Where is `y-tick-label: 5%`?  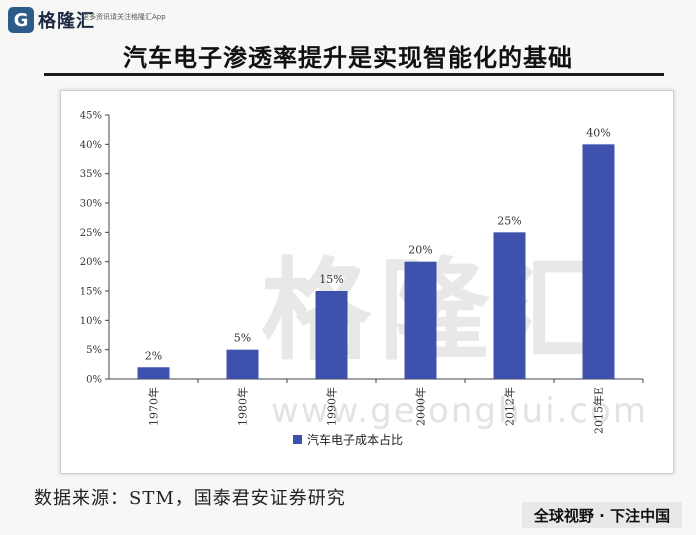
y-tick-label: 5% is located at coordinates (94, 350).